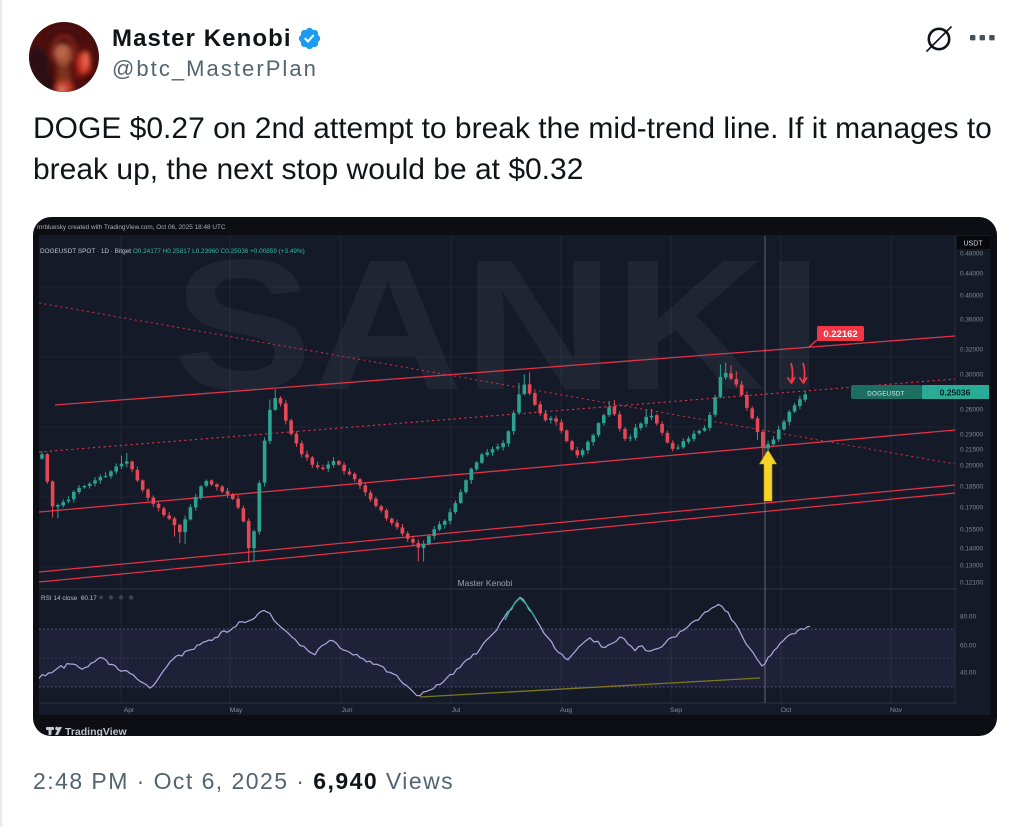 The image size is (1024, 827). What do you see at coordinates (972, 487) in the screenshot?
I see `svg-text: 0.18500` at bounding box center [972, 487].